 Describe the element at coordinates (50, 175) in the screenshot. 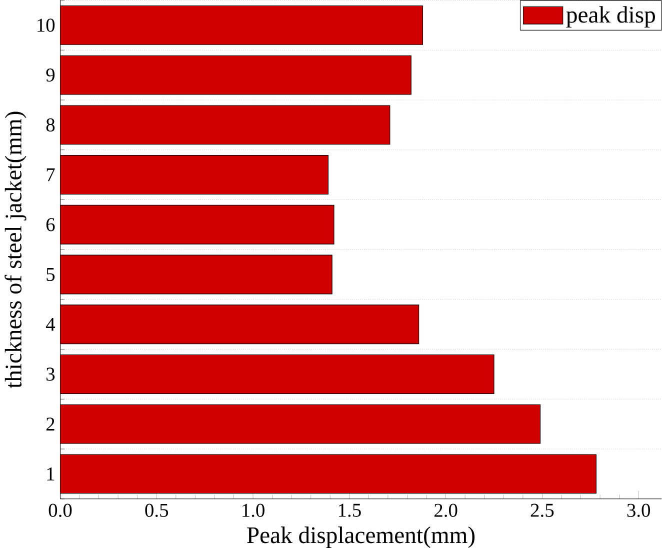

I see `y-tick-label: 7` at that location.